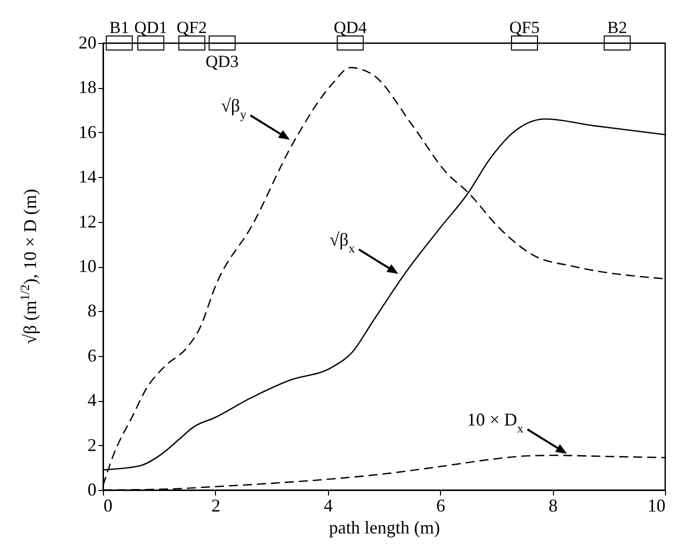 The width and height of the screenshot is (691, 552). Describe the element at coordinates (524, 27) in the screenshot. I see `annotation: QF5` at that location.